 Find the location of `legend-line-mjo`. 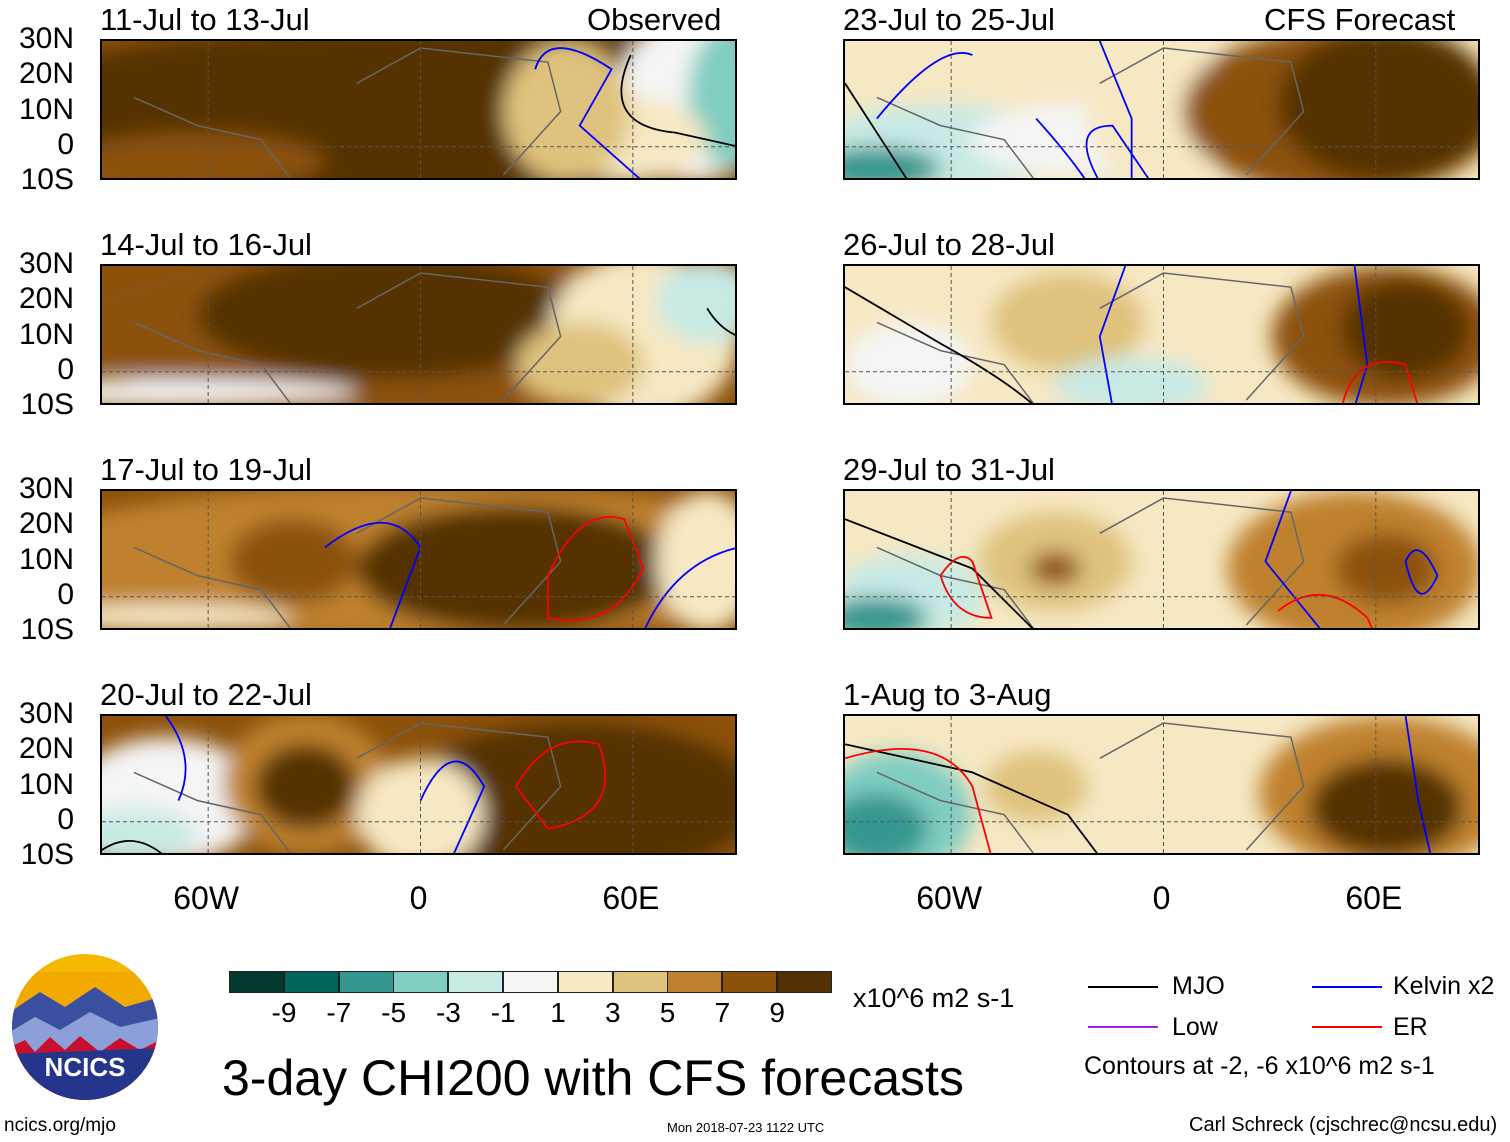

legend-line-mjo is located at coordinates (1123, 987).